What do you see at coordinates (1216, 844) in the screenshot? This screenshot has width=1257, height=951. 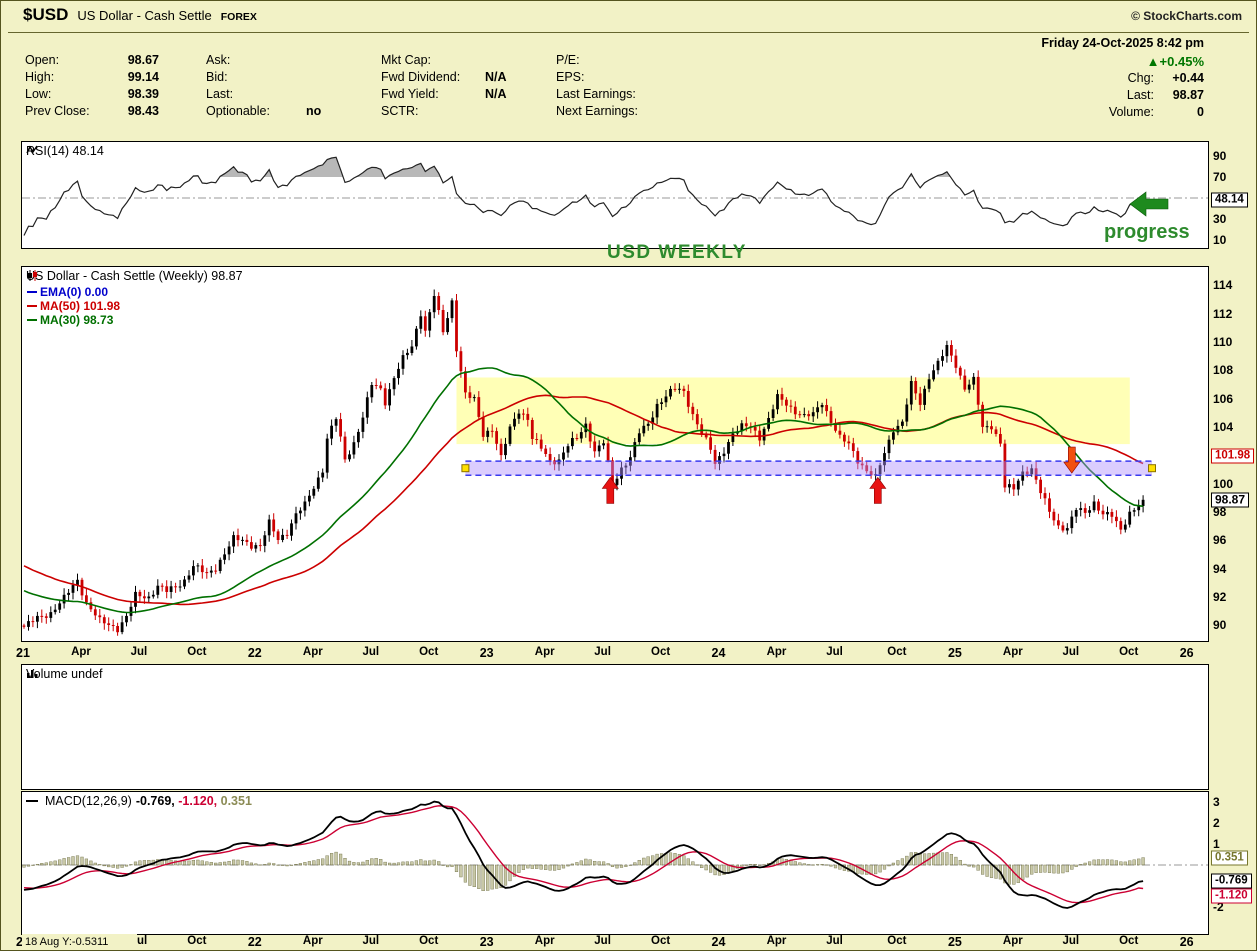 I see `y-axis-label: 1` at bounding box center [1216, 844].